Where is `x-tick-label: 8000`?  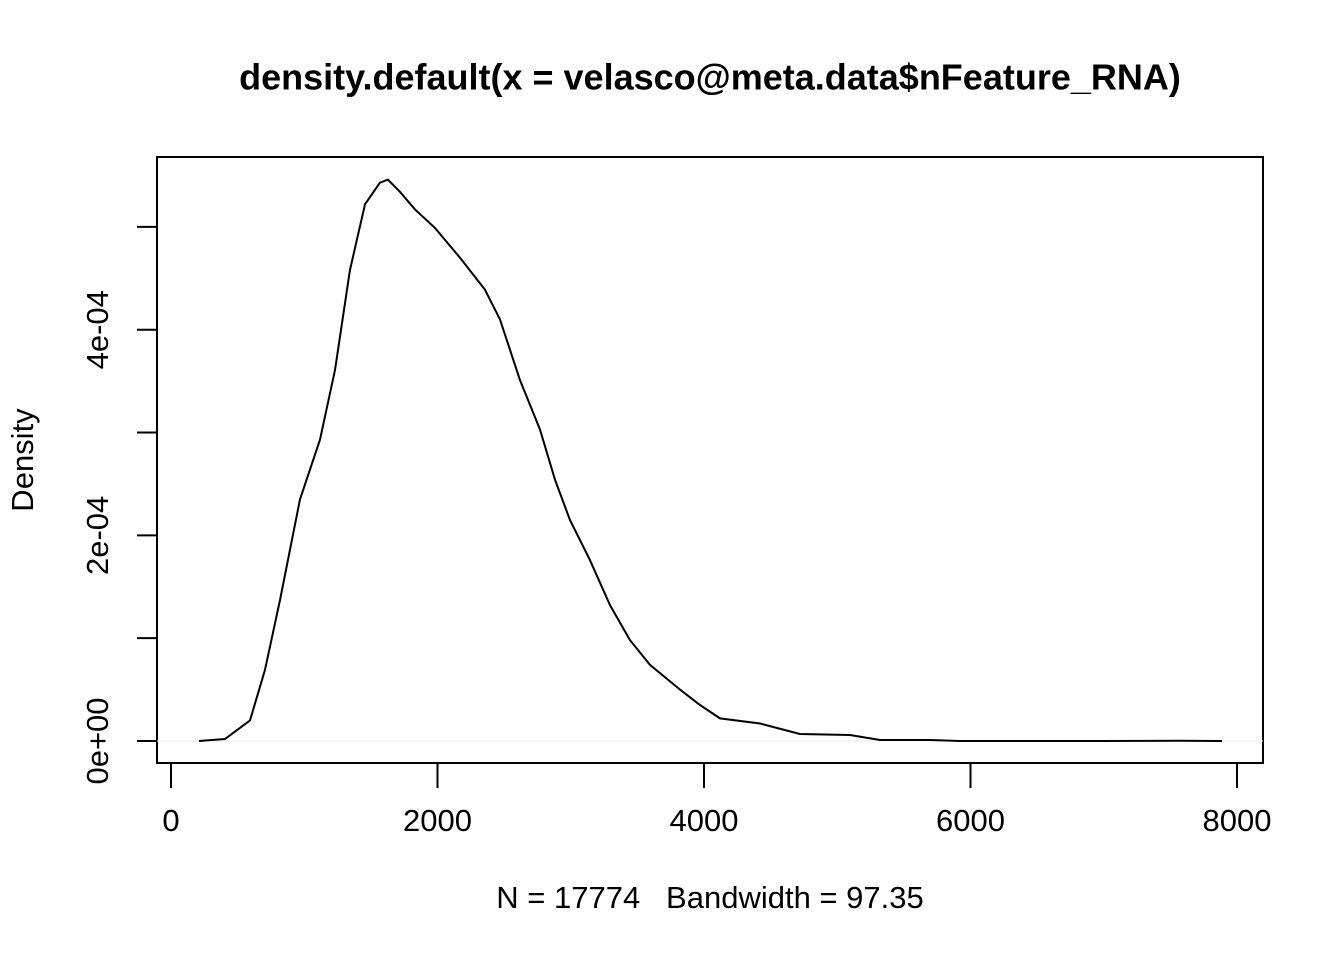
x-tick-label: 8000 is located at coordinates (1237, 820).